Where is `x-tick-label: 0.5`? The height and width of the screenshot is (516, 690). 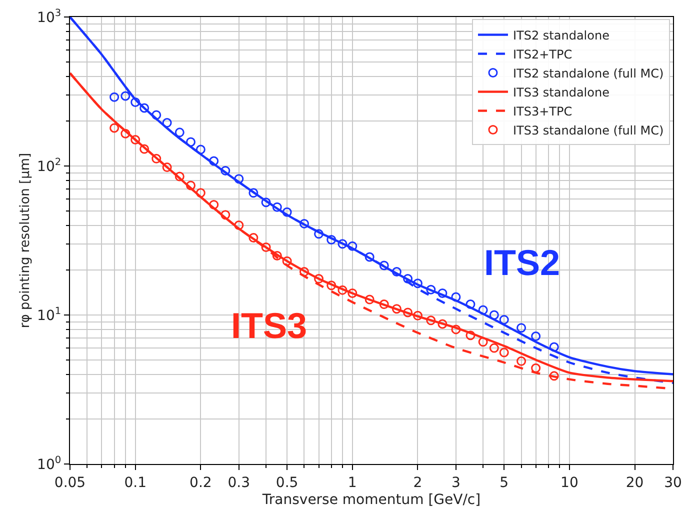 x-tick-label: 0.5 is located at coordinates (287, 482).